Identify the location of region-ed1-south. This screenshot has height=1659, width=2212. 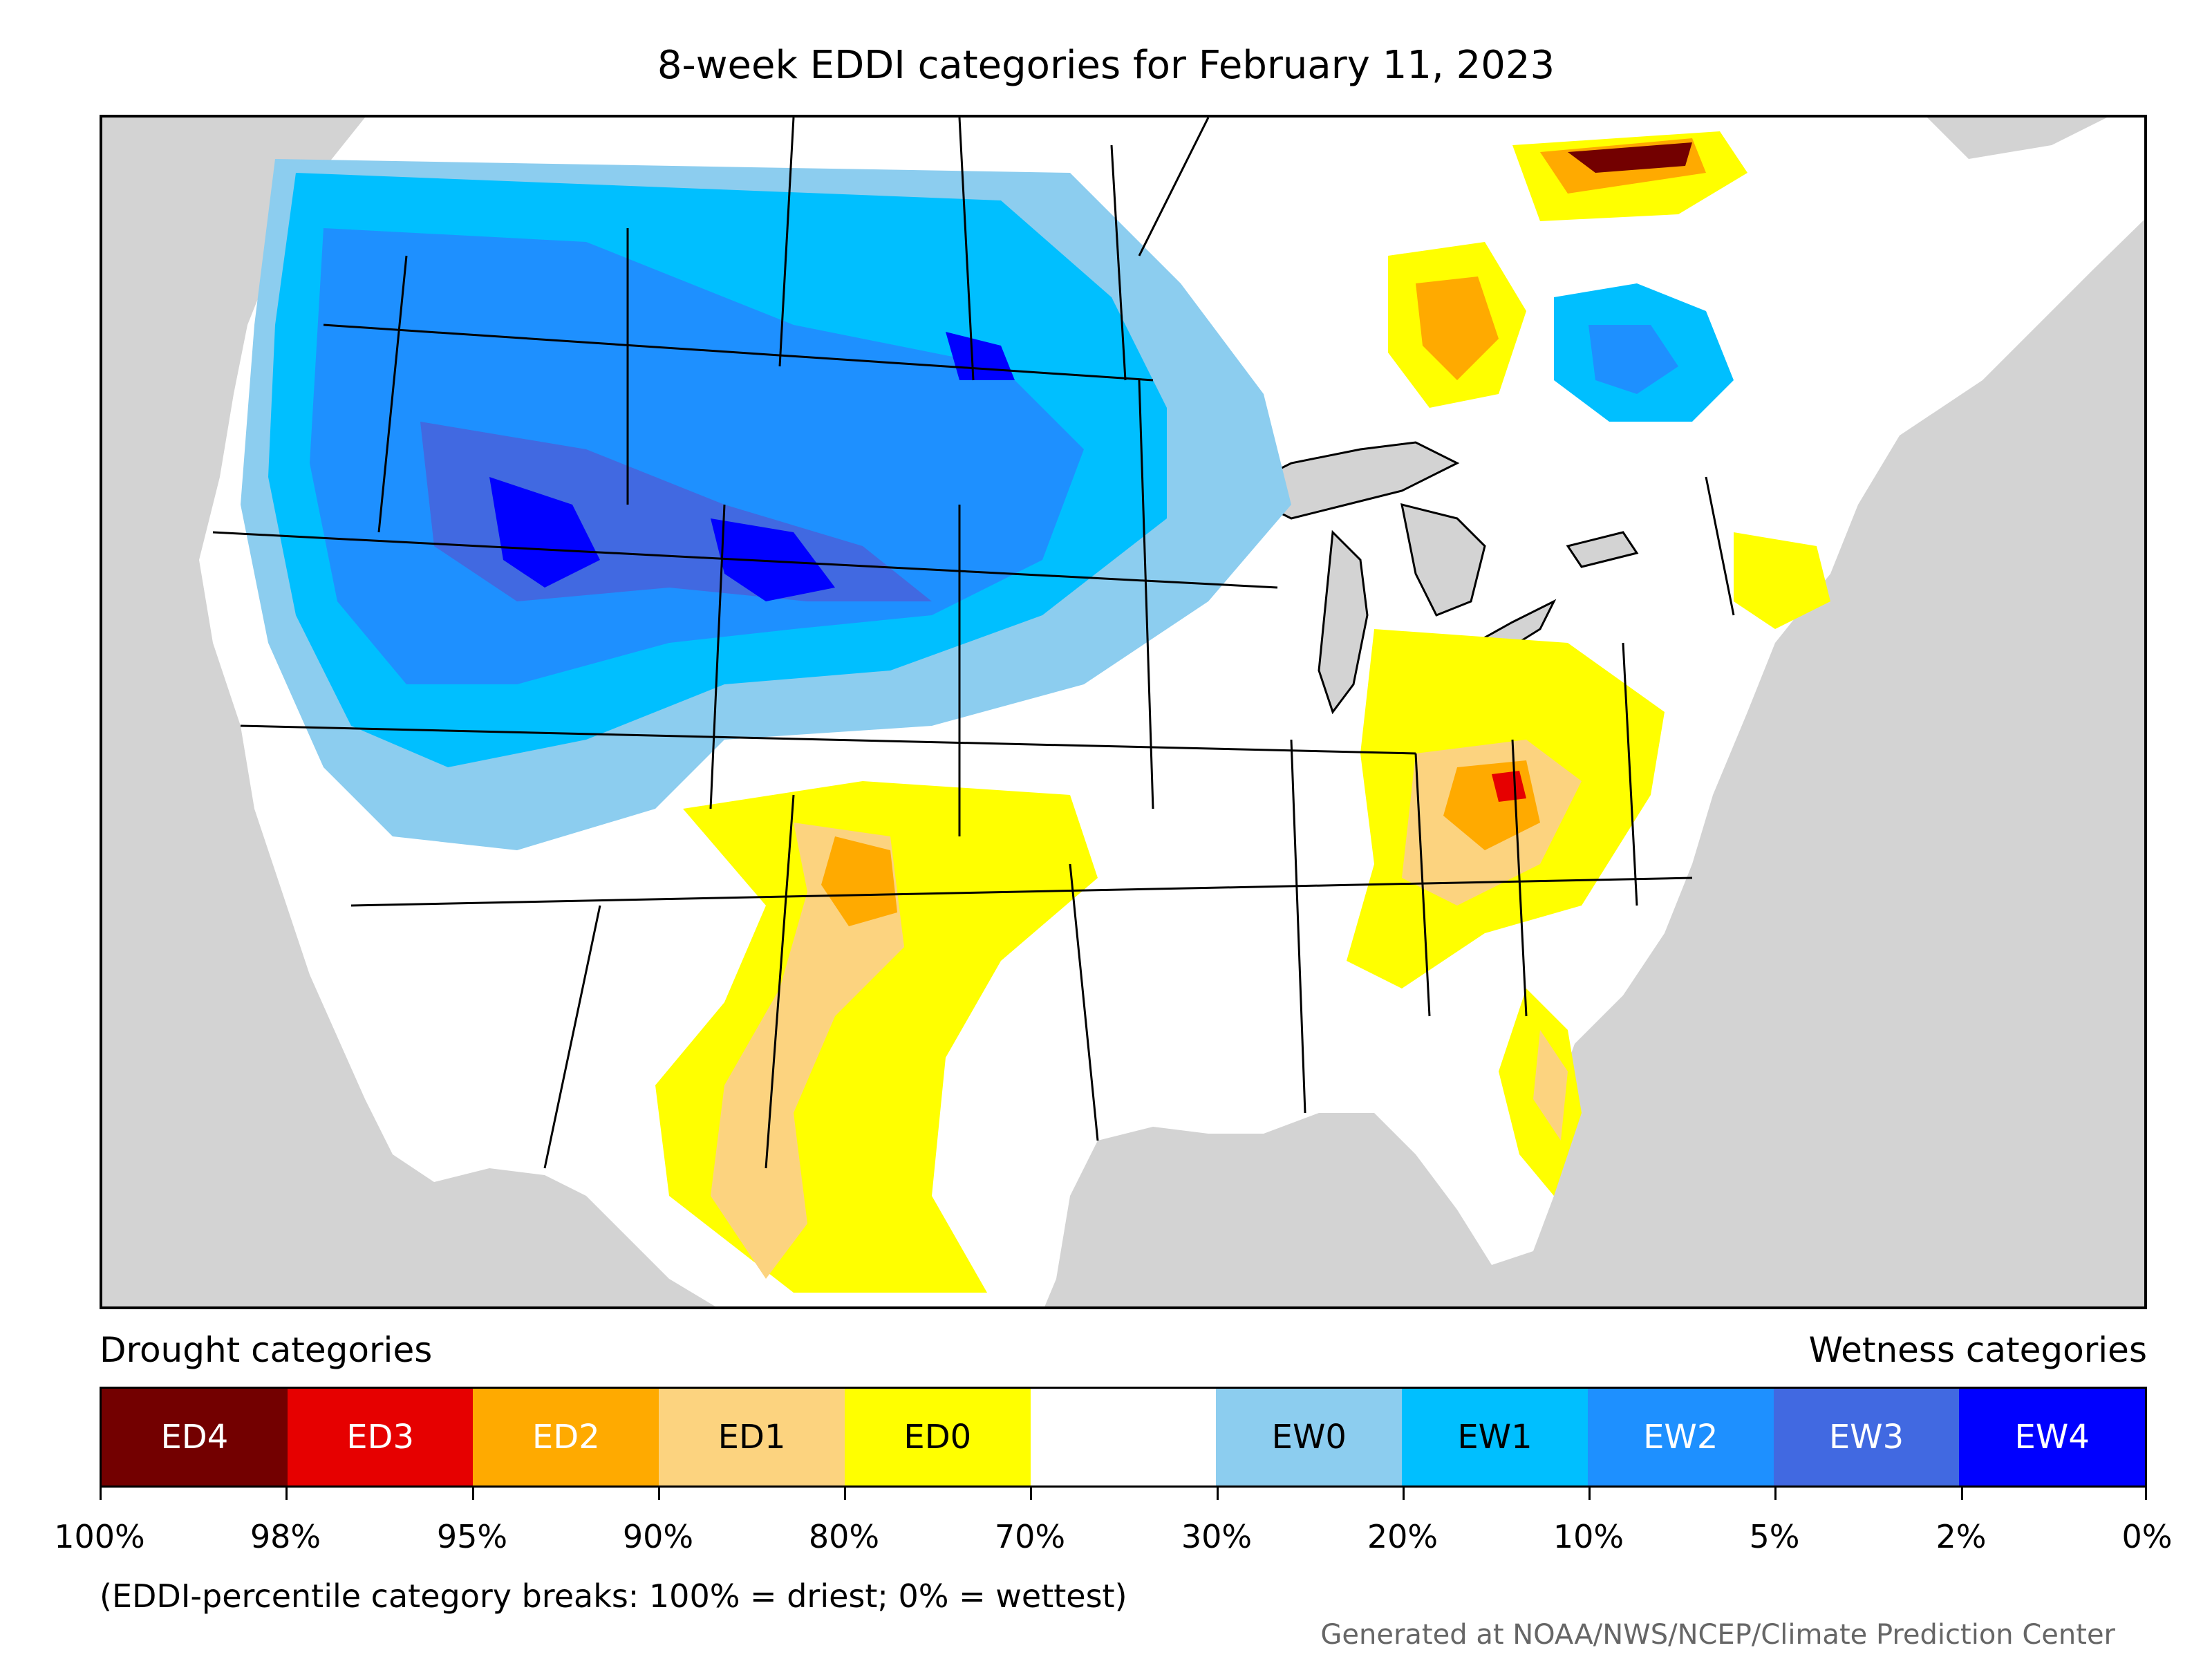
(807, 1051).